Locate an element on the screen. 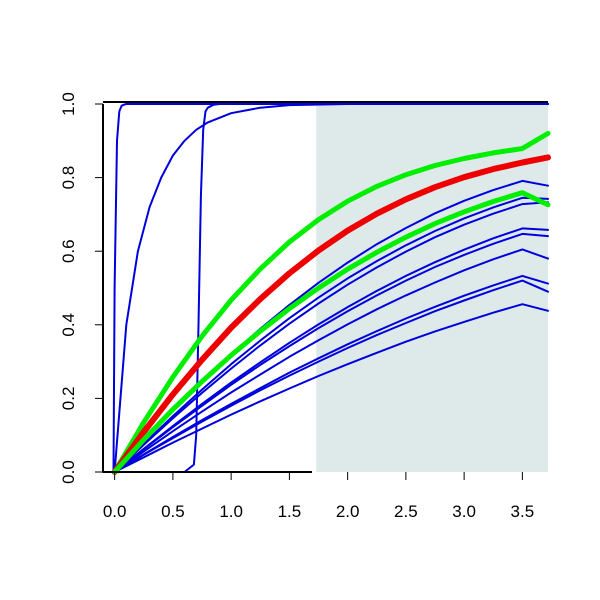  y-tick-label: 0.6 is located at coordinates (68, 251).